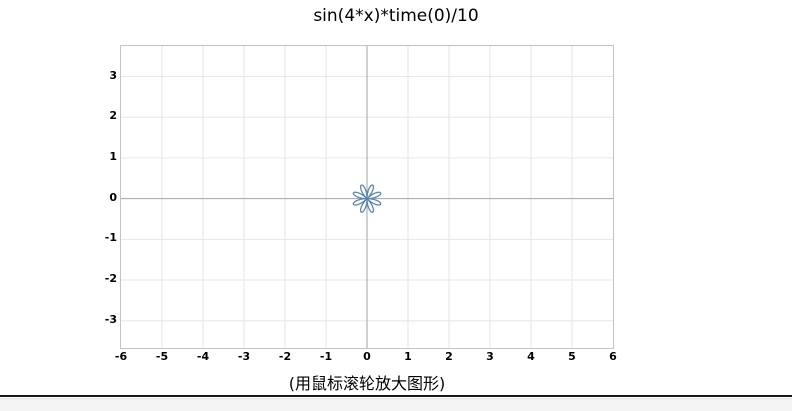 The width and height of the screenshot is (792, 411). I want to click on x-tick-label: -5, so click(162, 356).